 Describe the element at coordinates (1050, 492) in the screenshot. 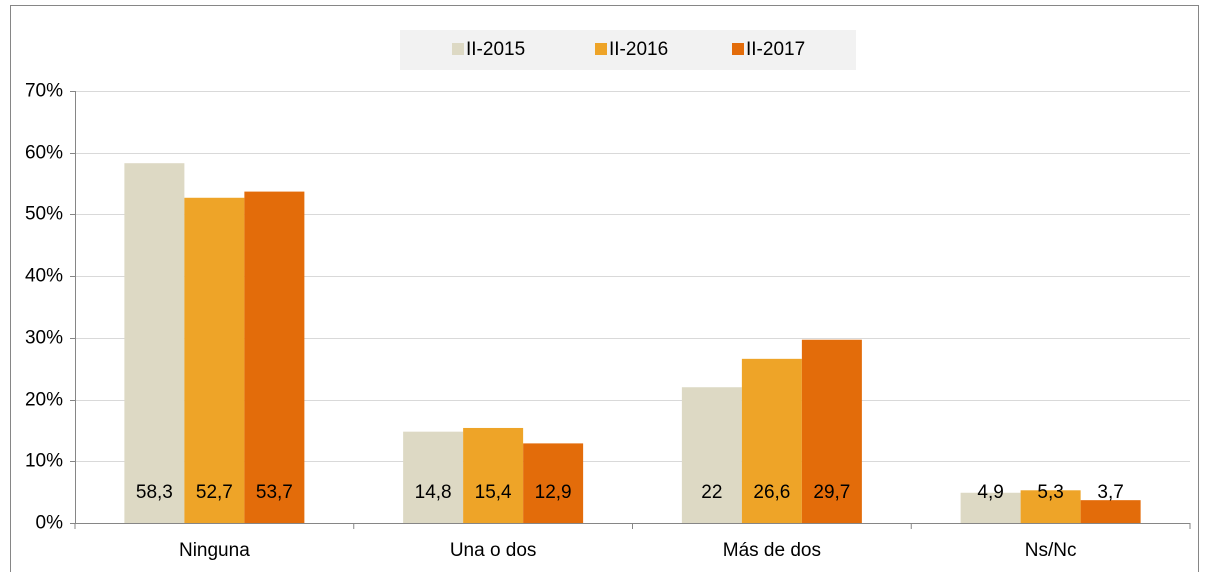

I see `data-label: 5,3` at that location.